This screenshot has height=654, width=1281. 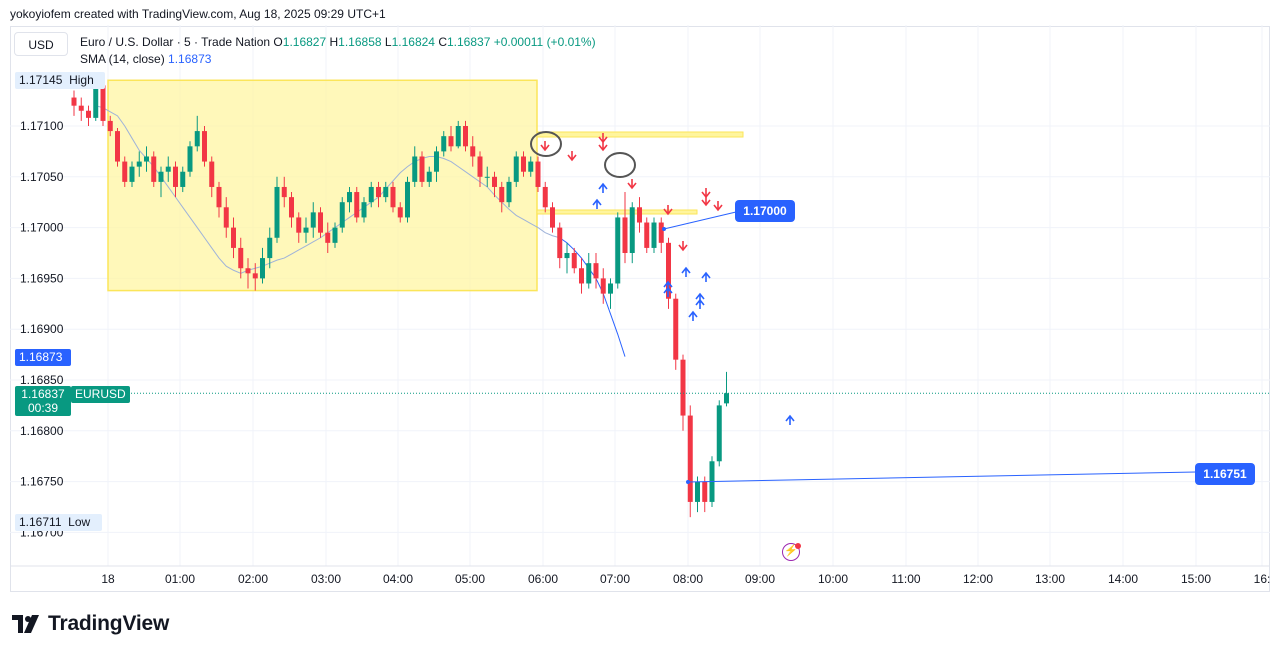 I want to click on sma-legend: SMA (14, close) 1.16873, so click(x=145, y=59).